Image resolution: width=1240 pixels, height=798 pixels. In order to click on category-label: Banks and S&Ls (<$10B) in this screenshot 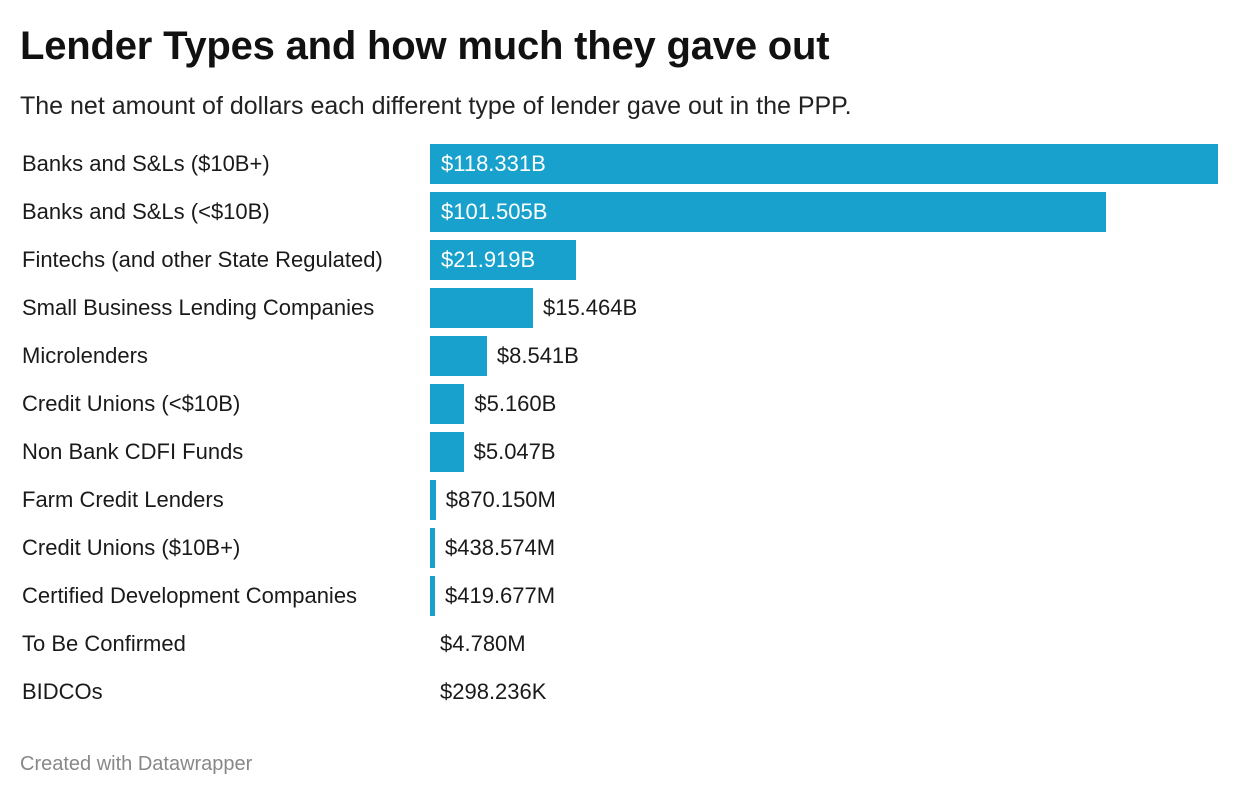, I will do `click(146, 211)`.